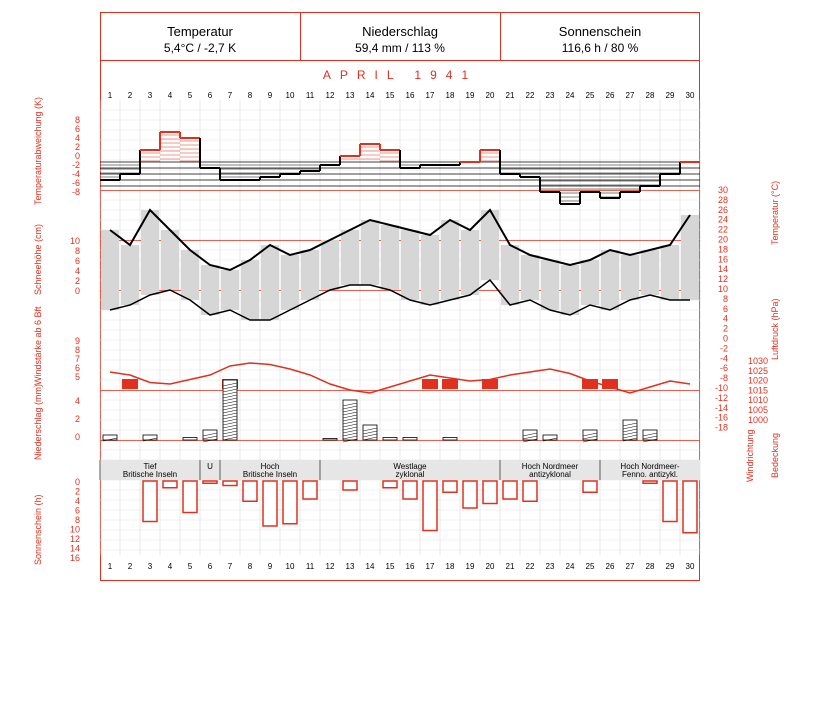  Describe the element at coordinates (724, 348) in the screenshot. I see `temp-tick: -2` at that location.